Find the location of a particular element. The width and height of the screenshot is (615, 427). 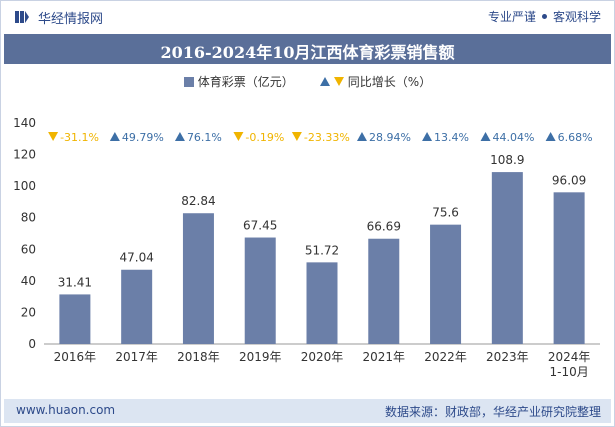

tagline-1: 专业严谨 is located at coordinates (511, 17).